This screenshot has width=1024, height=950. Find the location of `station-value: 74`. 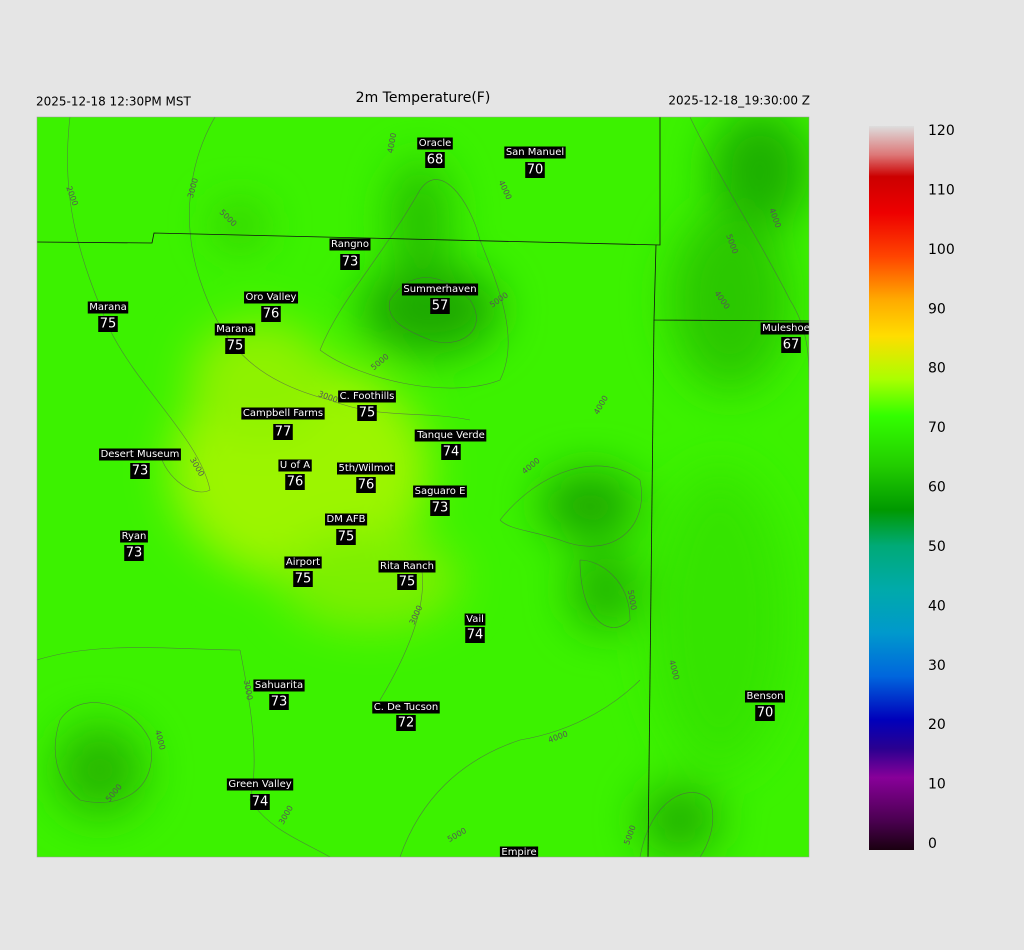

station-value: 74 is located at coordinates (475, 635).